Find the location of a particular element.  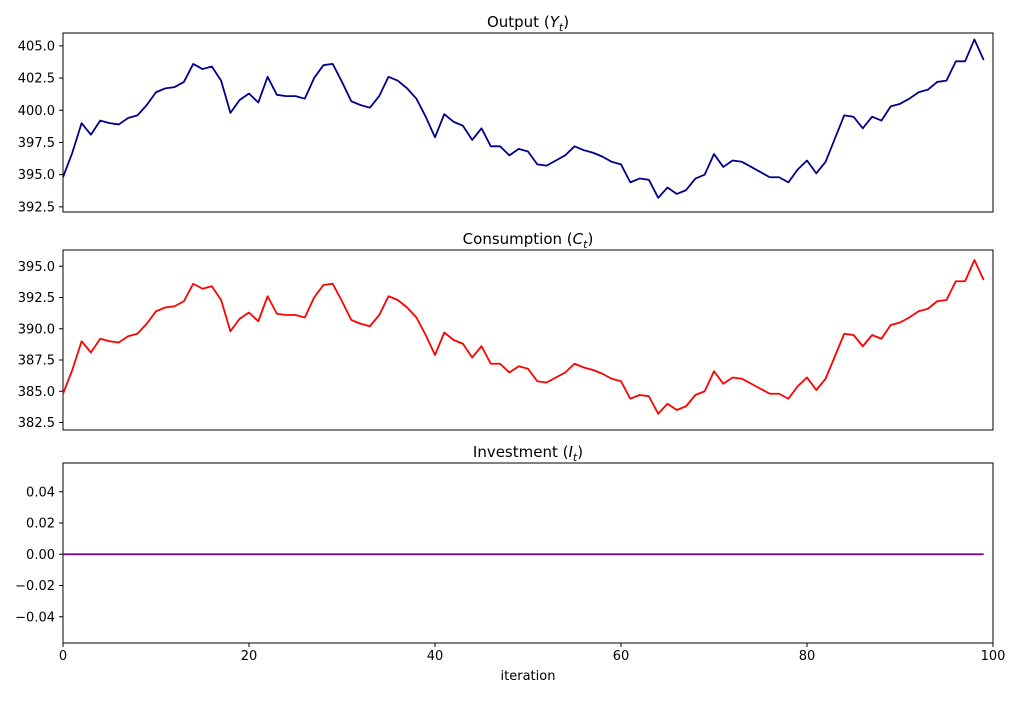

y-tick-label: 400.0 is located at coordinates (36, 111).